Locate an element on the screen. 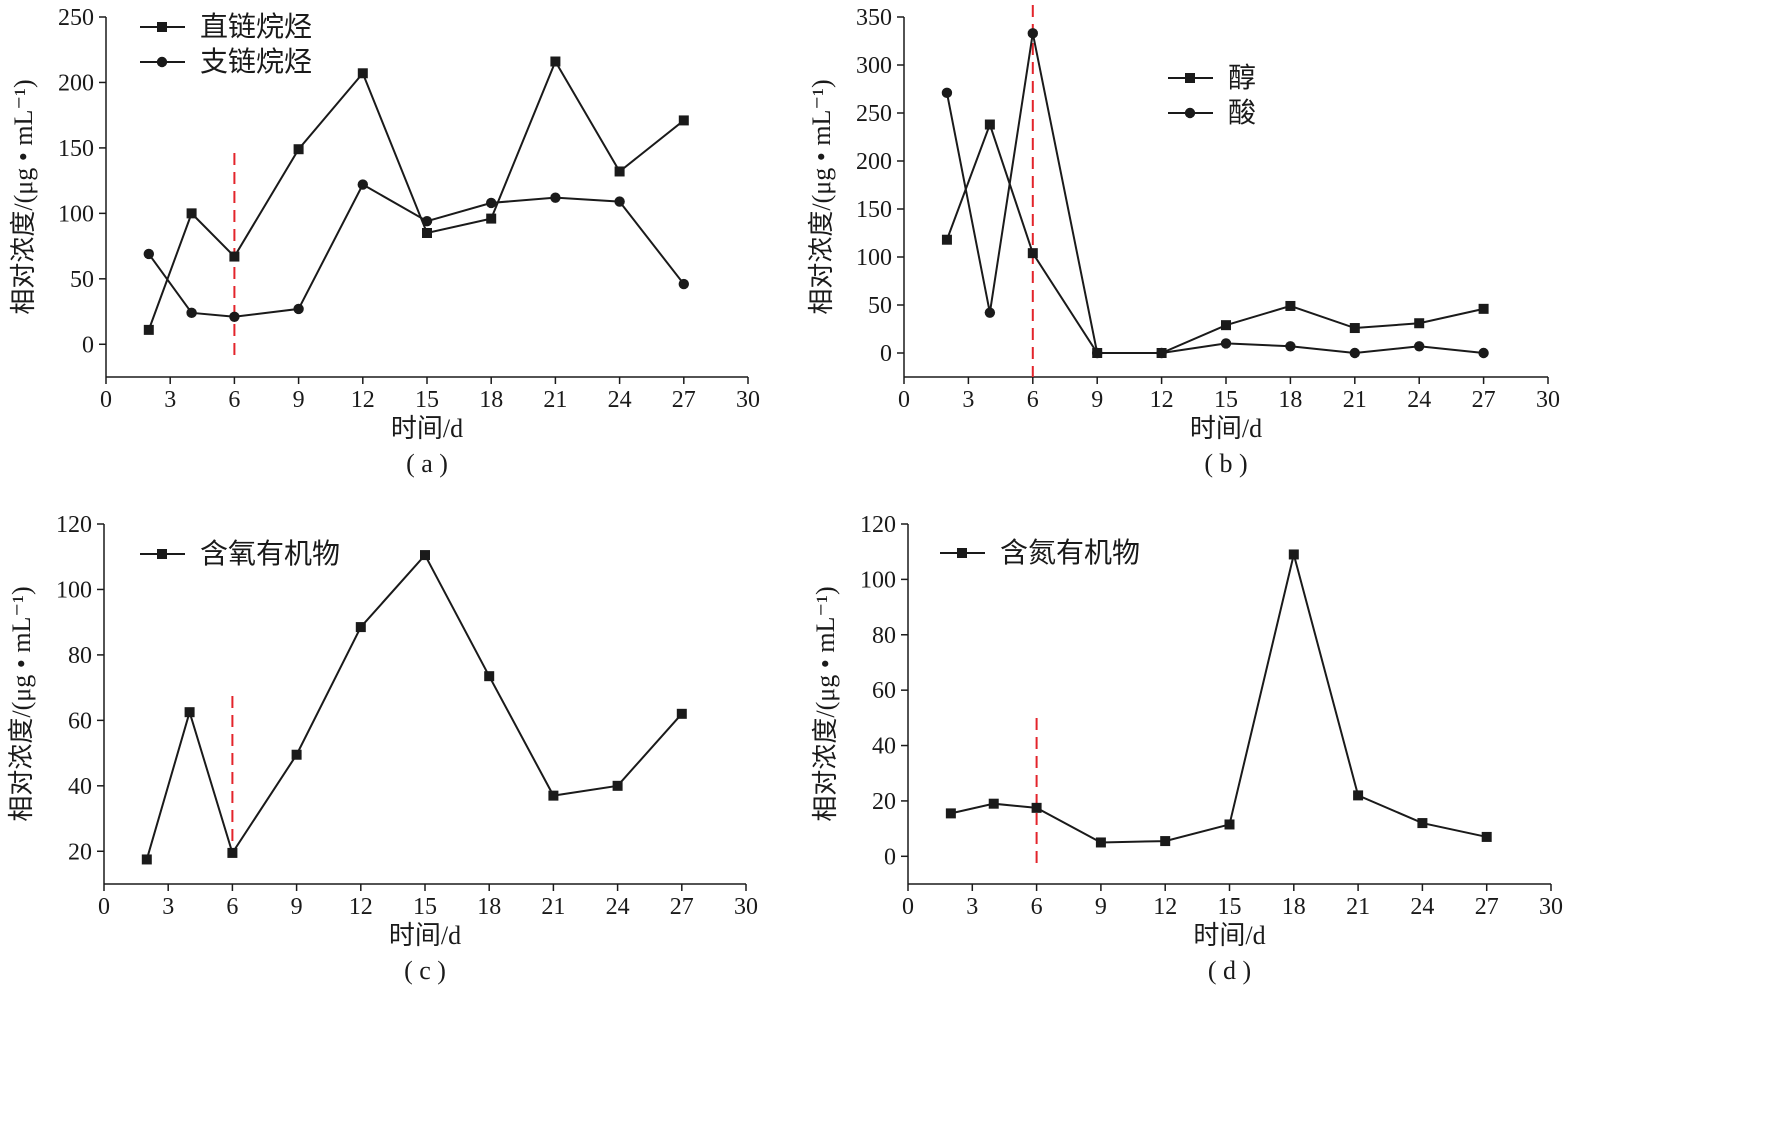 The image size is (1767, 1124). panel-label: ( b ) is located at coordinates (1225, 463).